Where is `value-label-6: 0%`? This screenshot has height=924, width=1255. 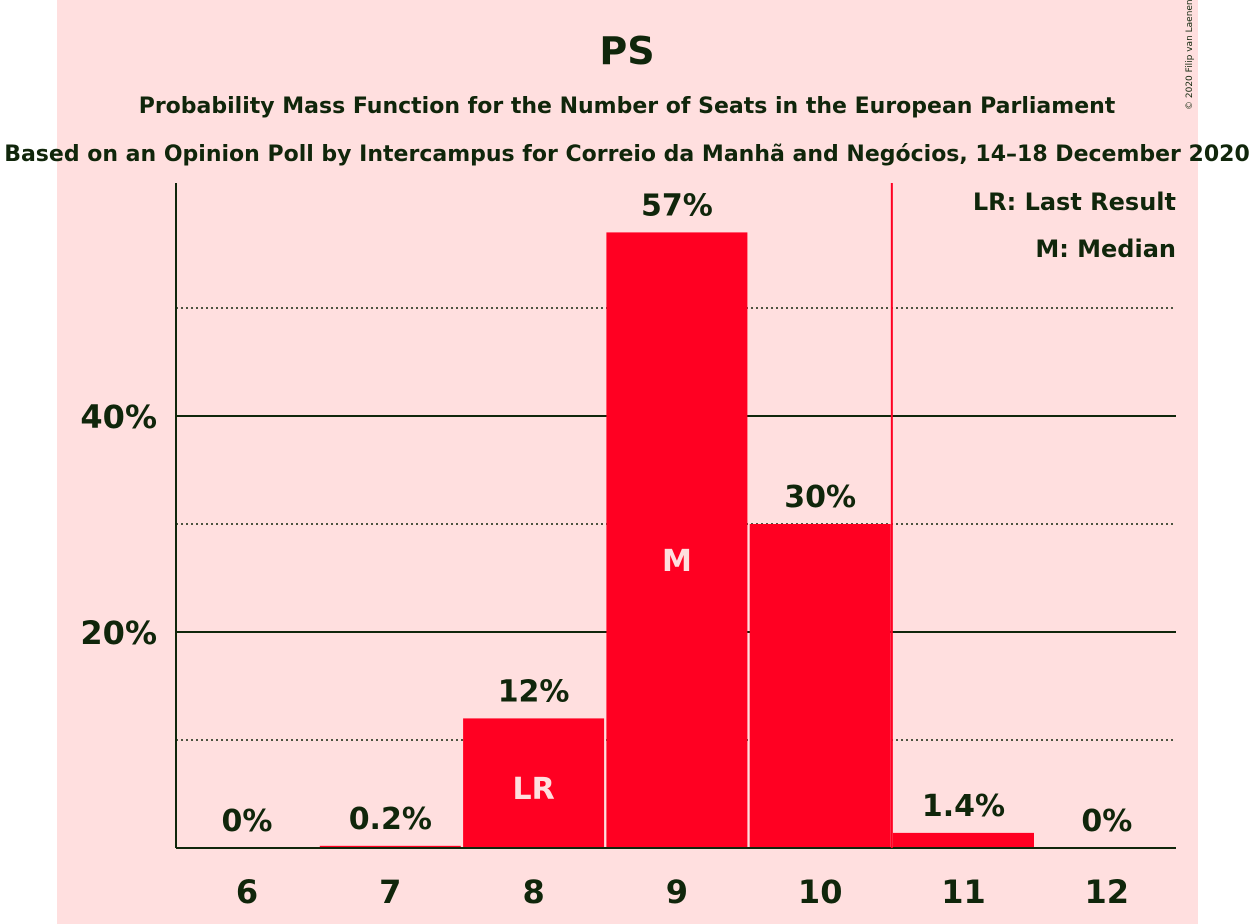
value-label-6: 0% is located at coordinates (247, 821).